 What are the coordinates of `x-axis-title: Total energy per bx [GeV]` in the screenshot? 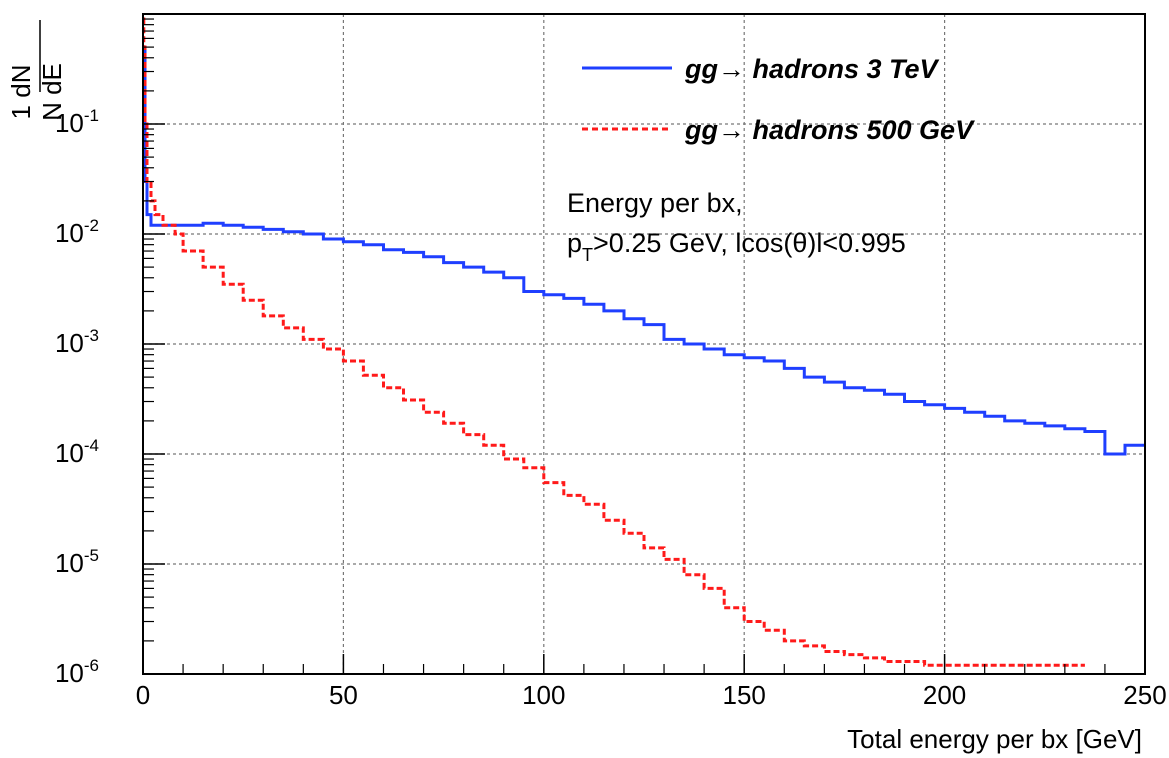 It's located at (994, 739).